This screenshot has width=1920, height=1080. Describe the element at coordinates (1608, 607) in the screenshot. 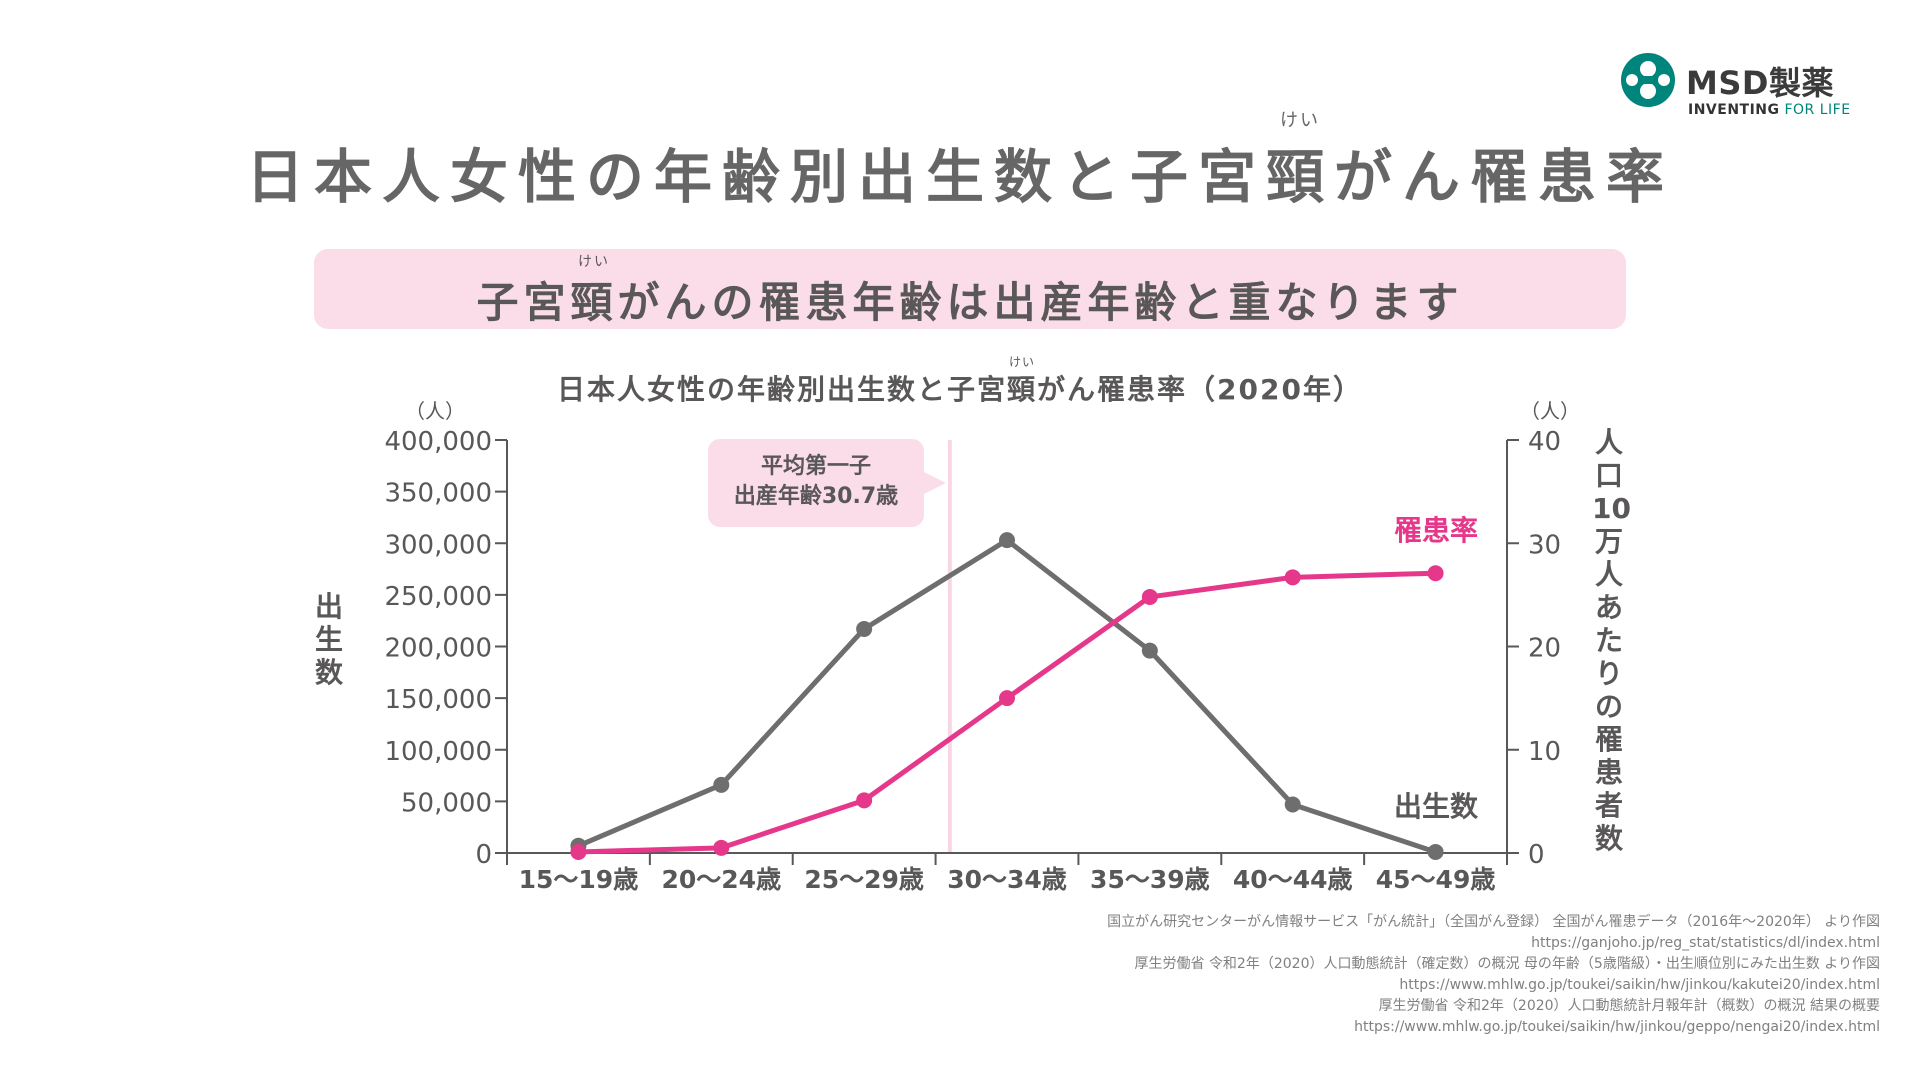

I see `axis-title-char: あ` at that location.